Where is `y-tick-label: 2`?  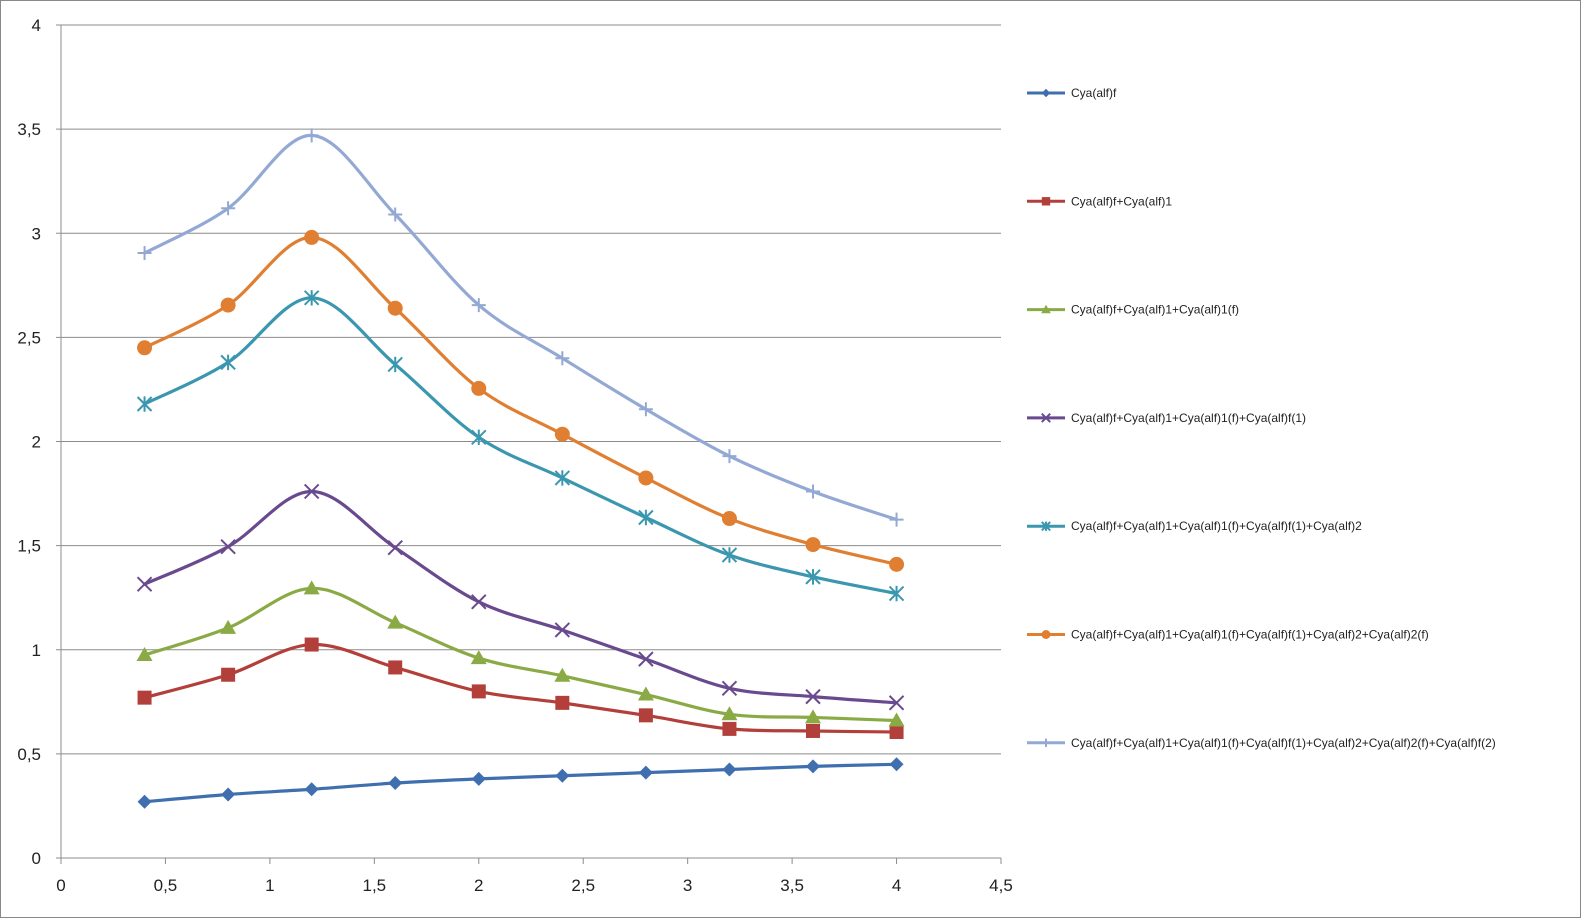 y-tick-label: 2 is located at coordinates (36, 442).